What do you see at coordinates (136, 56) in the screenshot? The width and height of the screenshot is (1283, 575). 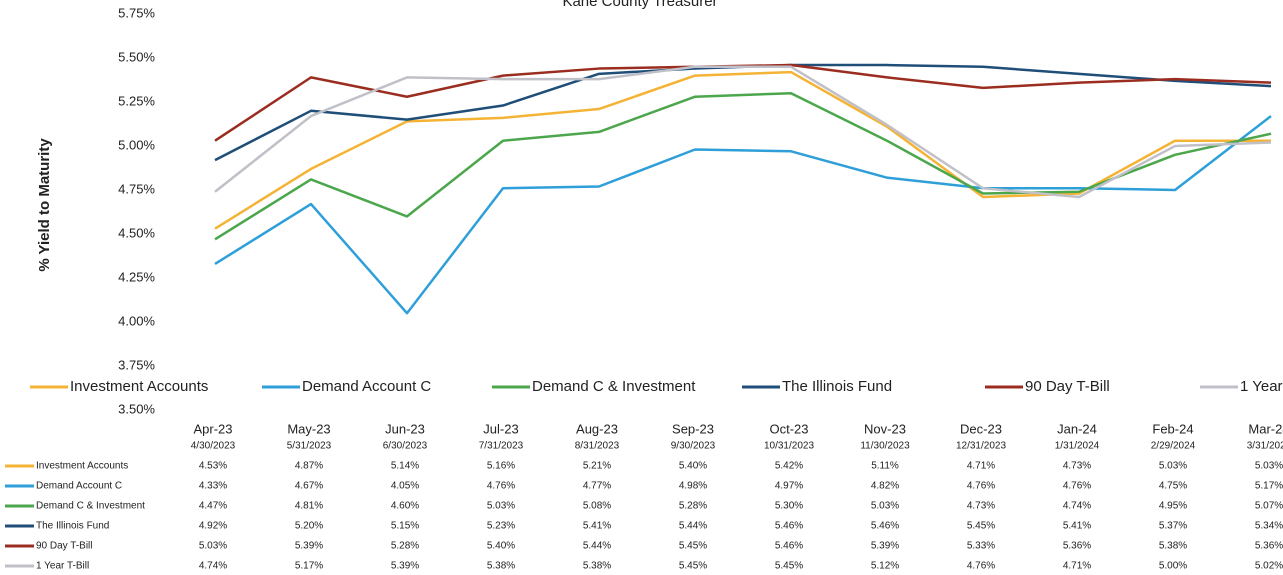 I see `y-tick-label: 5.50%` at bounding box center [136, 56].